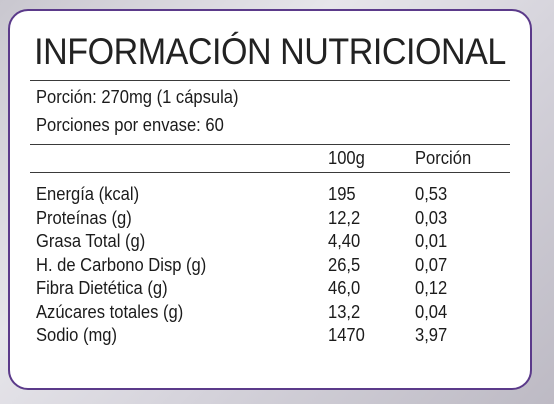  Describe the element at coordinates (270, 80) in the screenshot. I see `divider-top` at that location.